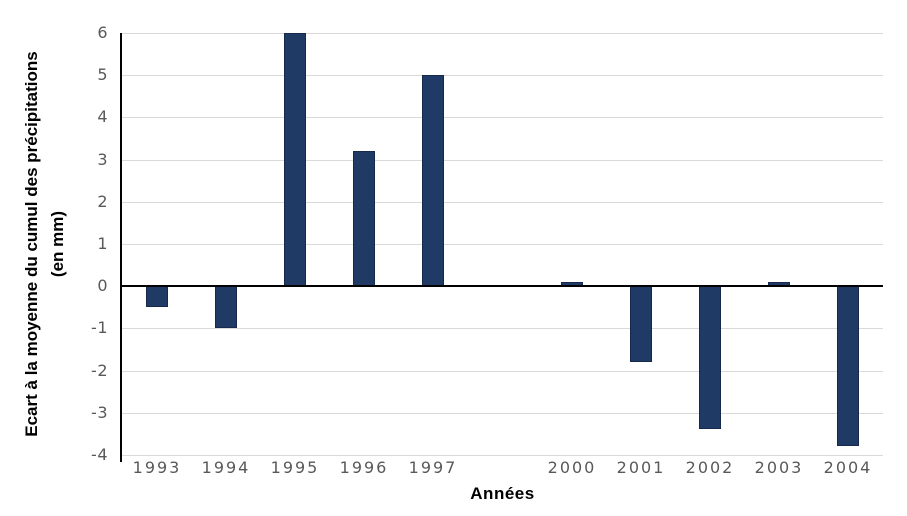  What do you see at coordinates (710, 467) in the screenshot?
I see `x-tick-label-2002: 2002` at bounding box center [710, 467].